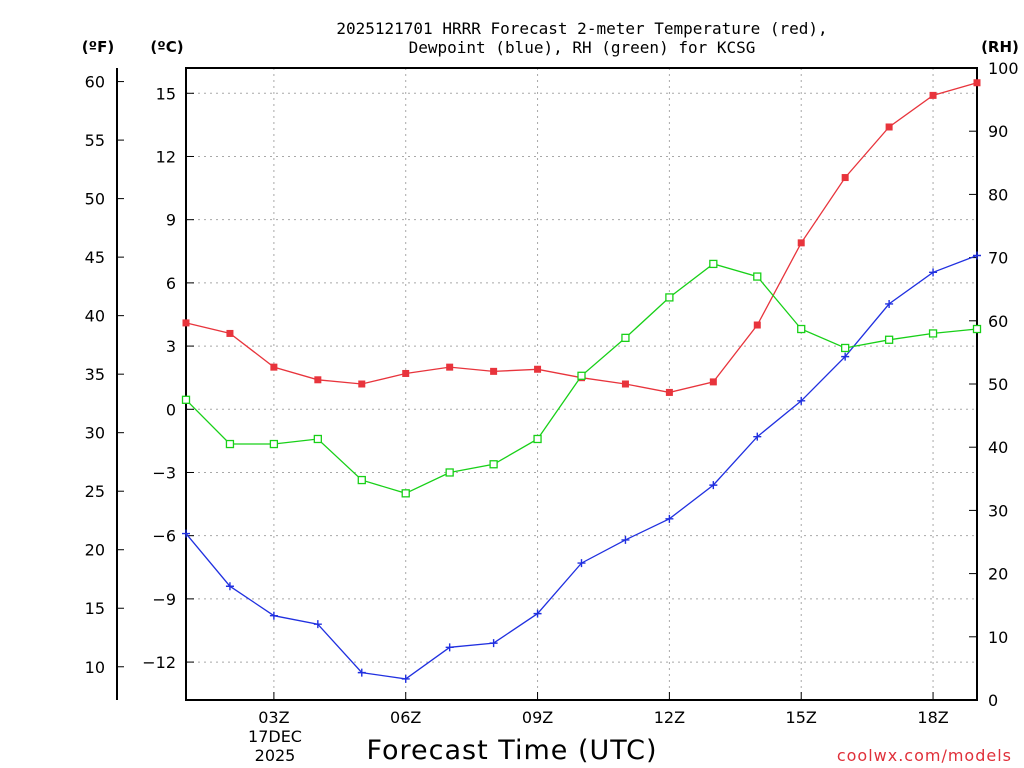 The width and height of the screenshot is (1024, 768). Describe the element at coordinates (998, 637) in the screenshot. I see `rh-tick-label-10: 10` at that location.